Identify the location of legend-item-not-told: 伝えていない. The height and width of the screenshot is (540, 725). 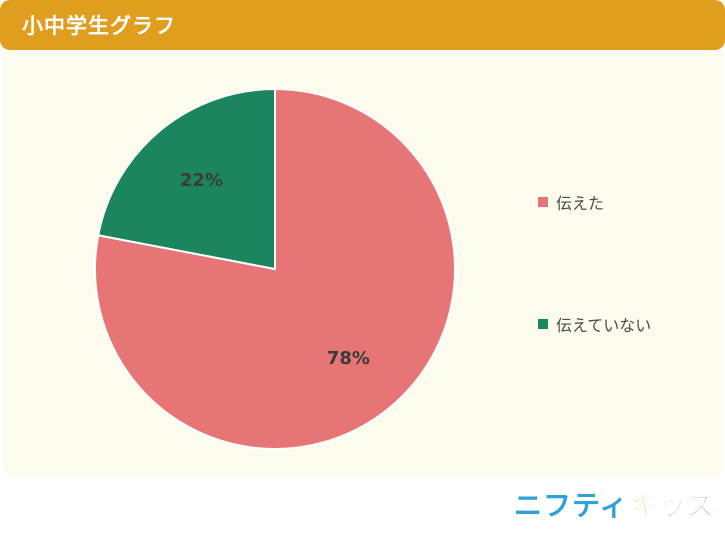
(594, 324).